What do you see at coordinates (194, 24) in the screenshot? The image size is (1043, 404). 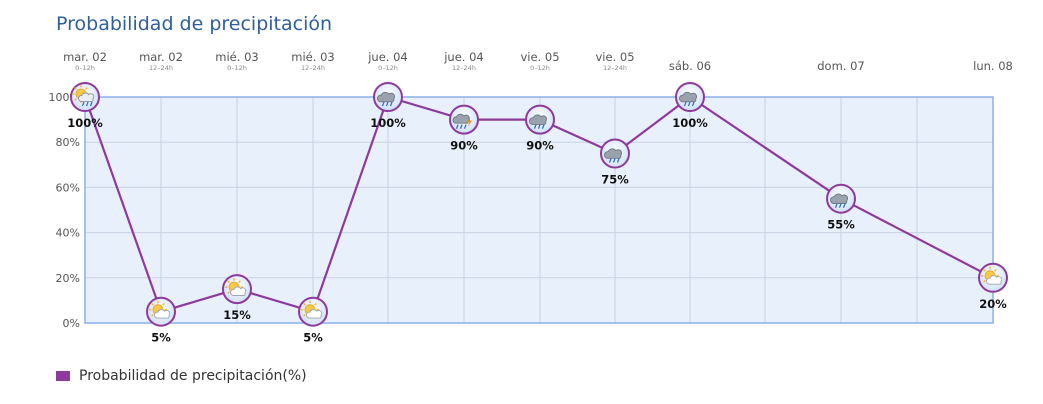 I see `chart-title: Probabilidad de precipitación` at bounding box center [194, 24].